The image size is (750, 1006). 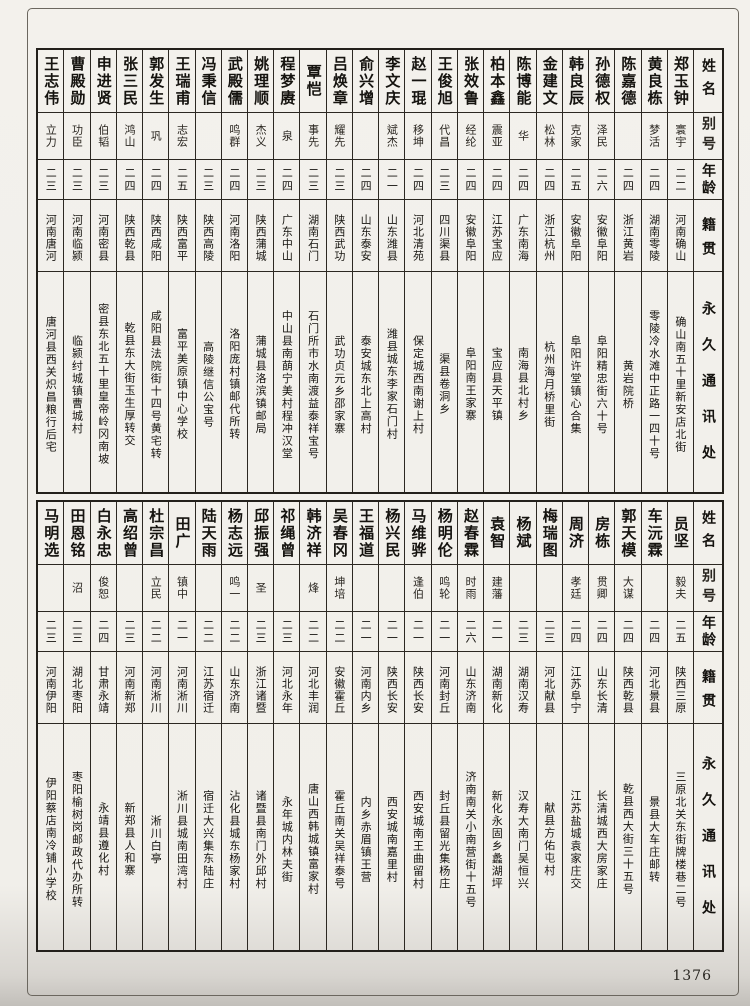 I want to click on person-column: 陈嘉德 二四 浙江黄岩 黄岩院桥, so click(x=627, y=271).